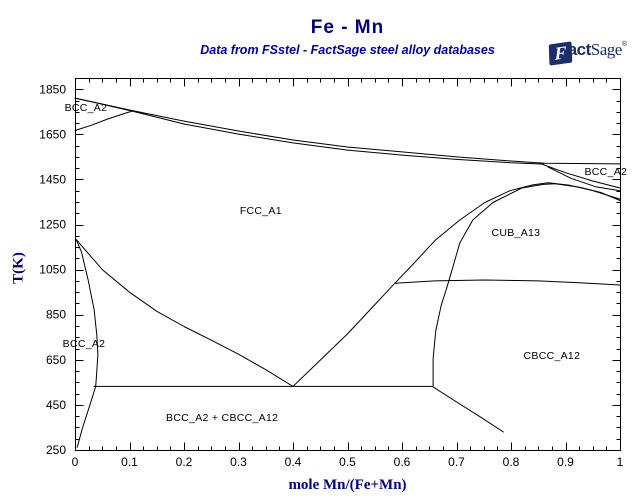 This screenshot has height=504, width=640. What do you see at coordinates (52, 89) in the screenshot?
I see `y-tick-label: 1850` at bounding box center [52, 89].